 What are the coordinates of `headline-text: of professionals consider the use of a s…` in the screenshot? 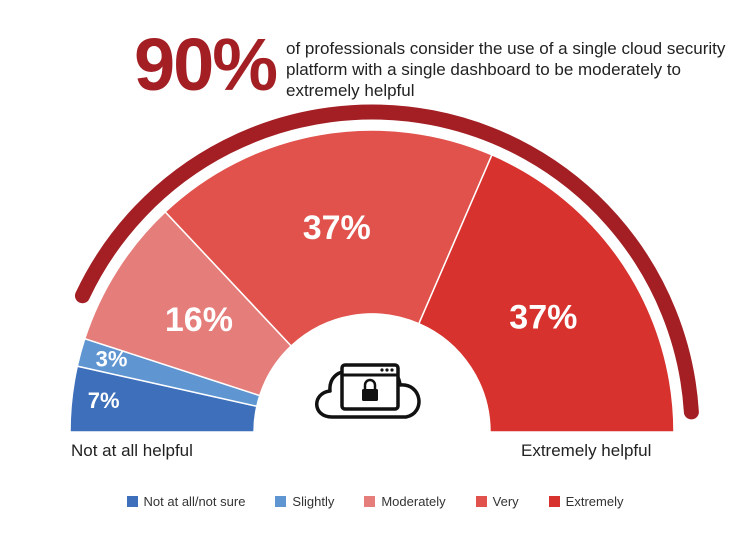 It's located at (506, 69).